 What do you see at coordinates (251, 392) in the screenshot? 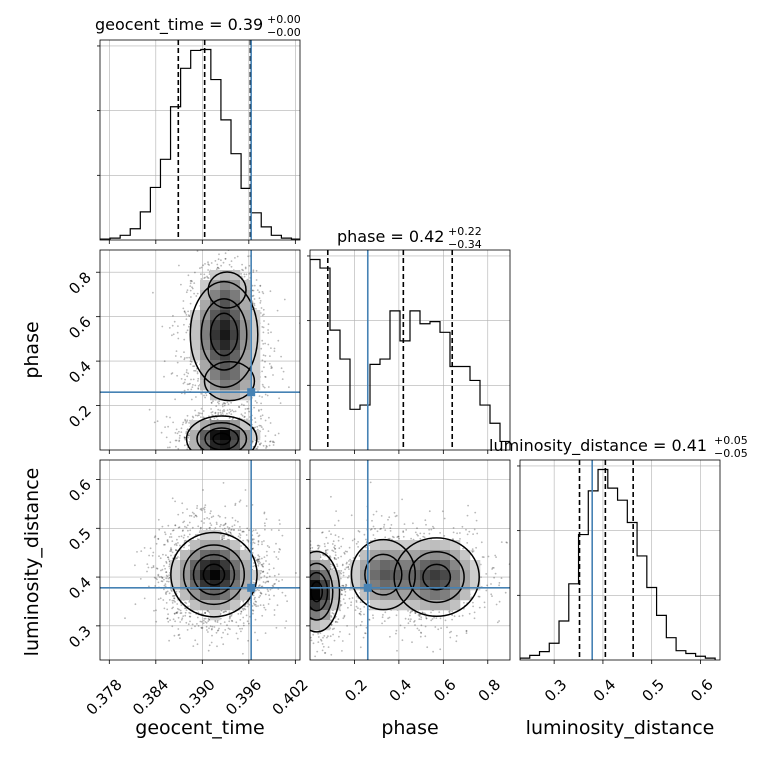
I see `truth-marker-phase_vs_geocent_time` at bounding box center [251, 392].